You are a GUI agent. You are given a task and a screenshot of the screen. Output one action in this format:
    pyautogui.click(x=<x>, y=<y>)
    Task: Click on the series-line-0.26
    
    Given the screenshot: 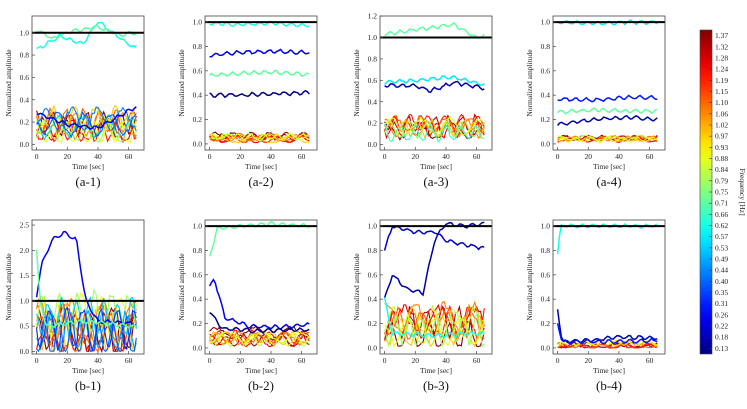 What is the action you would take?
    pyautogui.click(x=259, y=53)
    